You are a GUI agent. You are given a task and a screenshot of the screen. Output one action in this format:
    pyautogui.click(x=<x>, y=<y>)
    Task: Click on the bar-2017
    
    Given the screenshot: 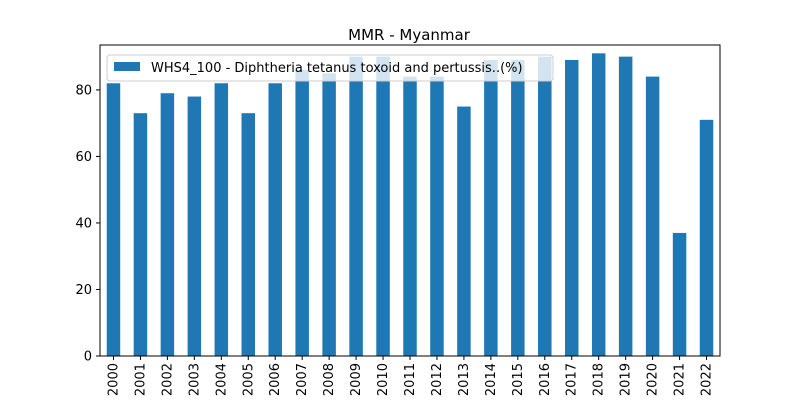 What is the action you would take?
    pyautogui.click(x=572, y=207)
    